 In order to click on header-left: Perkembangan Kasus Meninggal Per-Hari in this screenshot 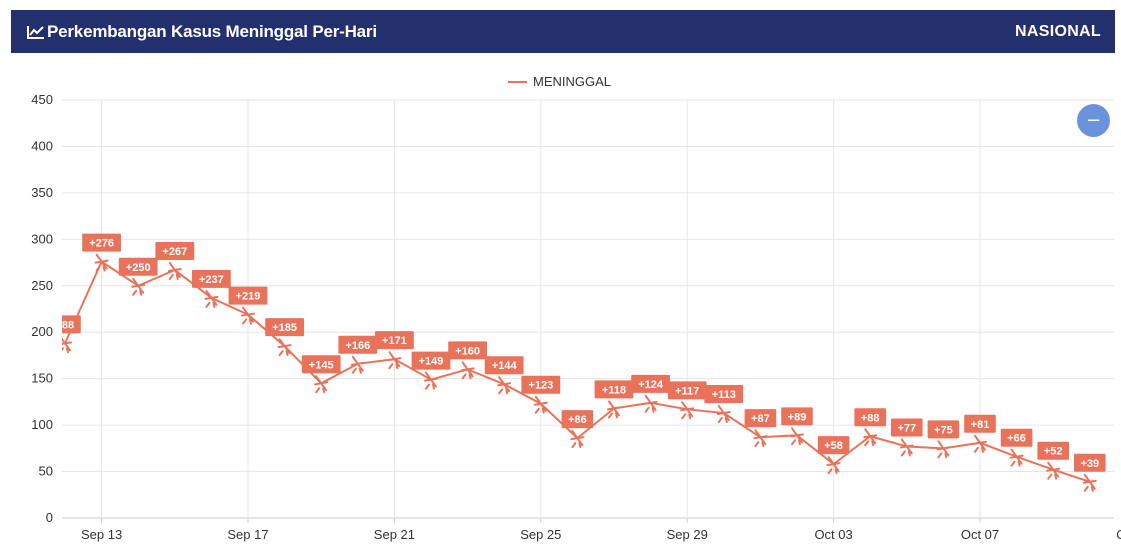, I will do `click(202, 32)`.